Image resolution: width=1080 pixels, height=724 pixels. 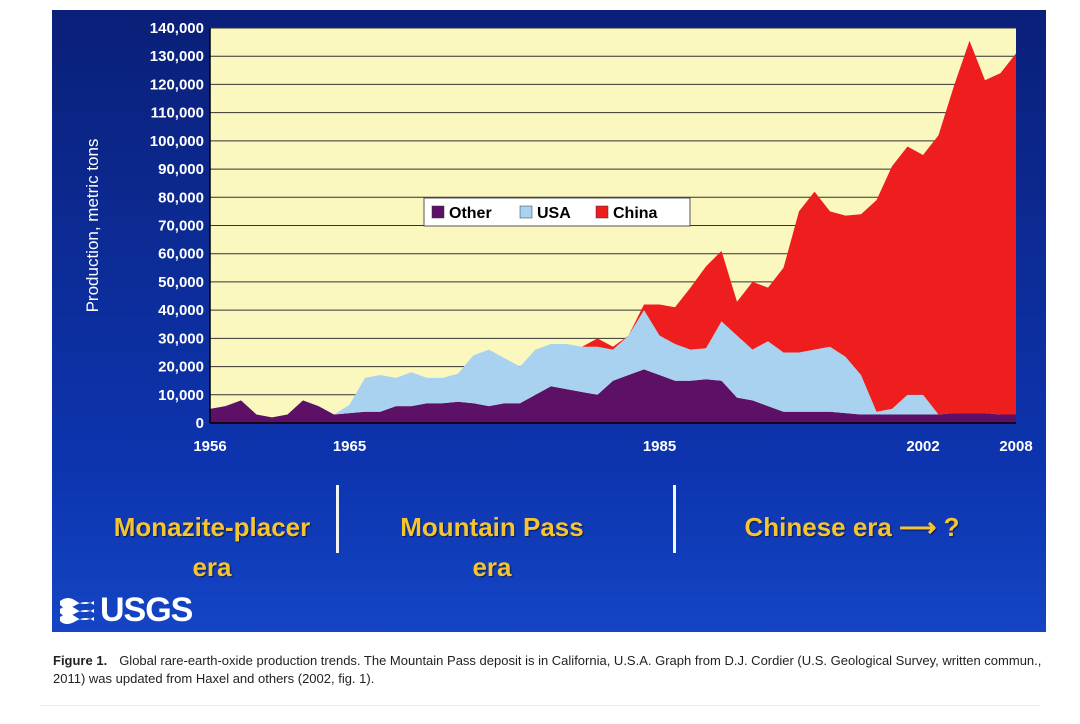 I want to click on legend-swatch-other, so click(x=438, y=212).